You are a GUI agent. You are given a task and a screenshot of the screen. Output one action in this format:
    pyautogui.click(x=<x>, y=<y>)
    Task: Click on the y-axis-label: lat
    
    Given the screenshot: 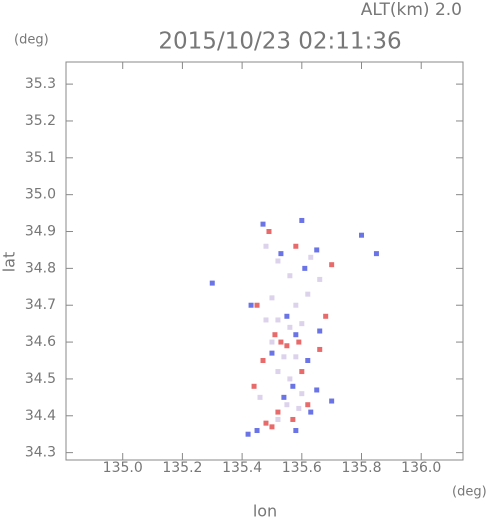 What is the action you would take?
    pyautogui.click(x=9, y=262)
    